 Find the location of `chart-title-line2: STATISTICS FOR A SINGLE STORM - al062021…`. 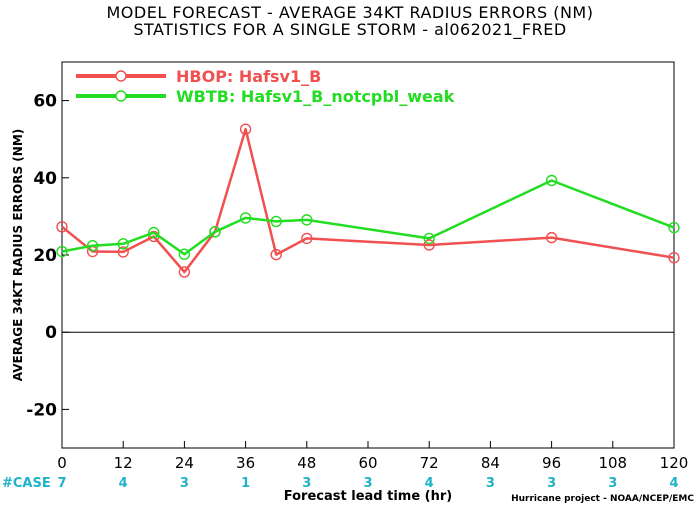

chart-title-line2: STATISTICS FOR A SINGLE STORM - al062021… is located at coordinates (350, 29).